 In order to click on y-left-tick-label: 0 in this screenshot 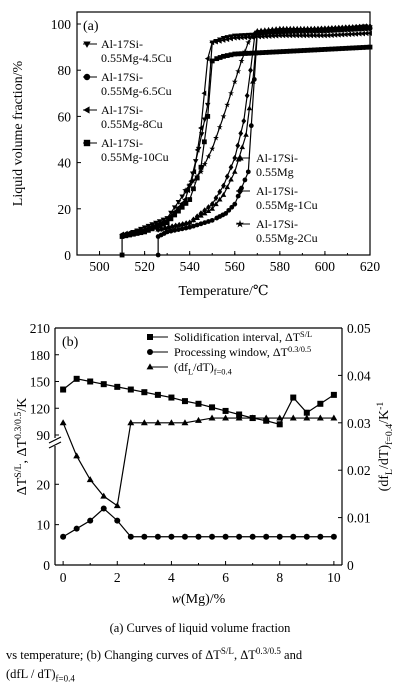, I will do `click(46, 565)`.